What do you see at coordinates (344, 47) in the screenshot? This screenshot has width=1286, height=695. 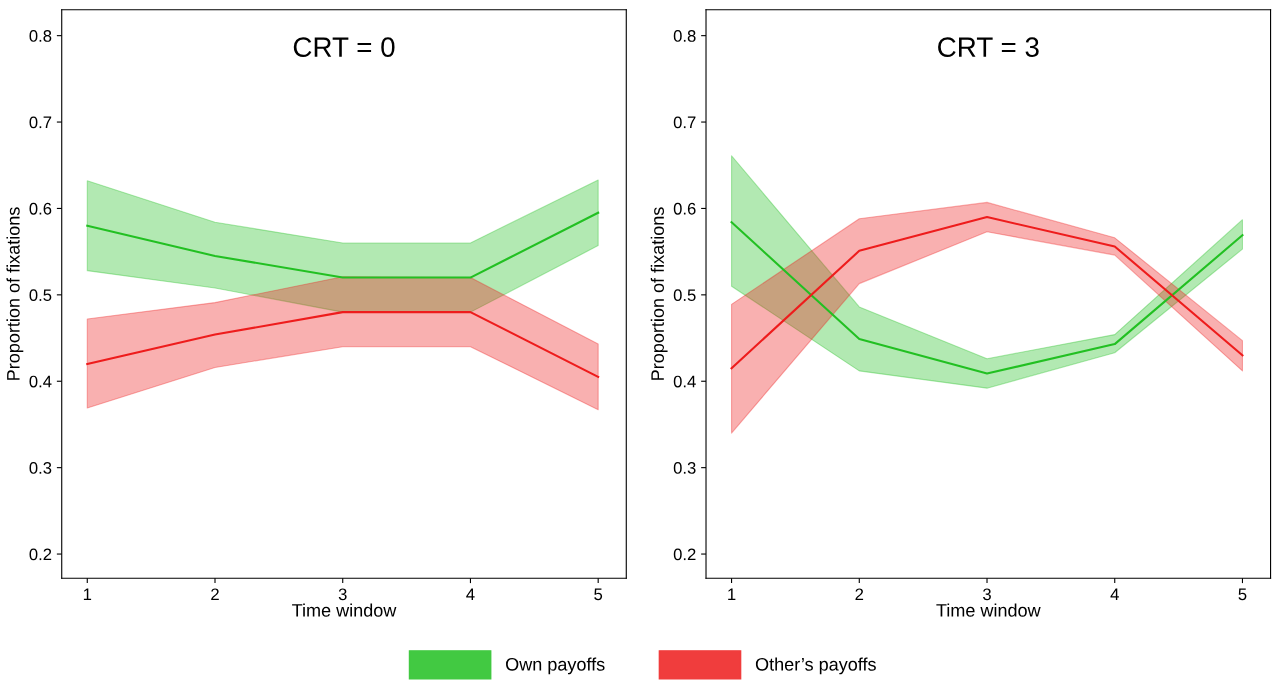 I see `text: CRT = 0` at bounding box center [344, 47].